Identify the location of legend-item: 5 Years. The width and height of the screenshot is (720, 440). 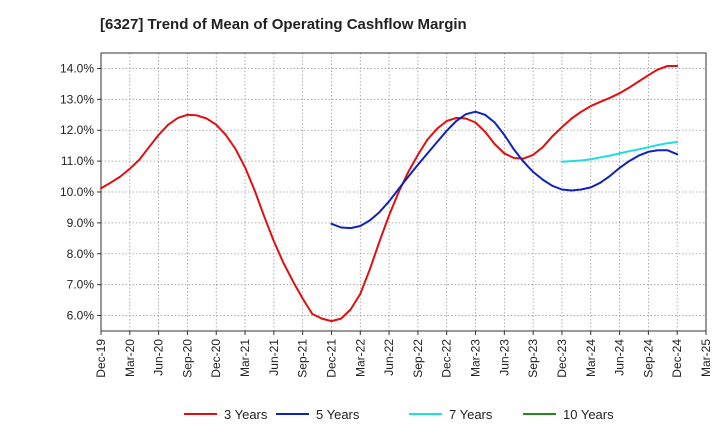
(318, 414).